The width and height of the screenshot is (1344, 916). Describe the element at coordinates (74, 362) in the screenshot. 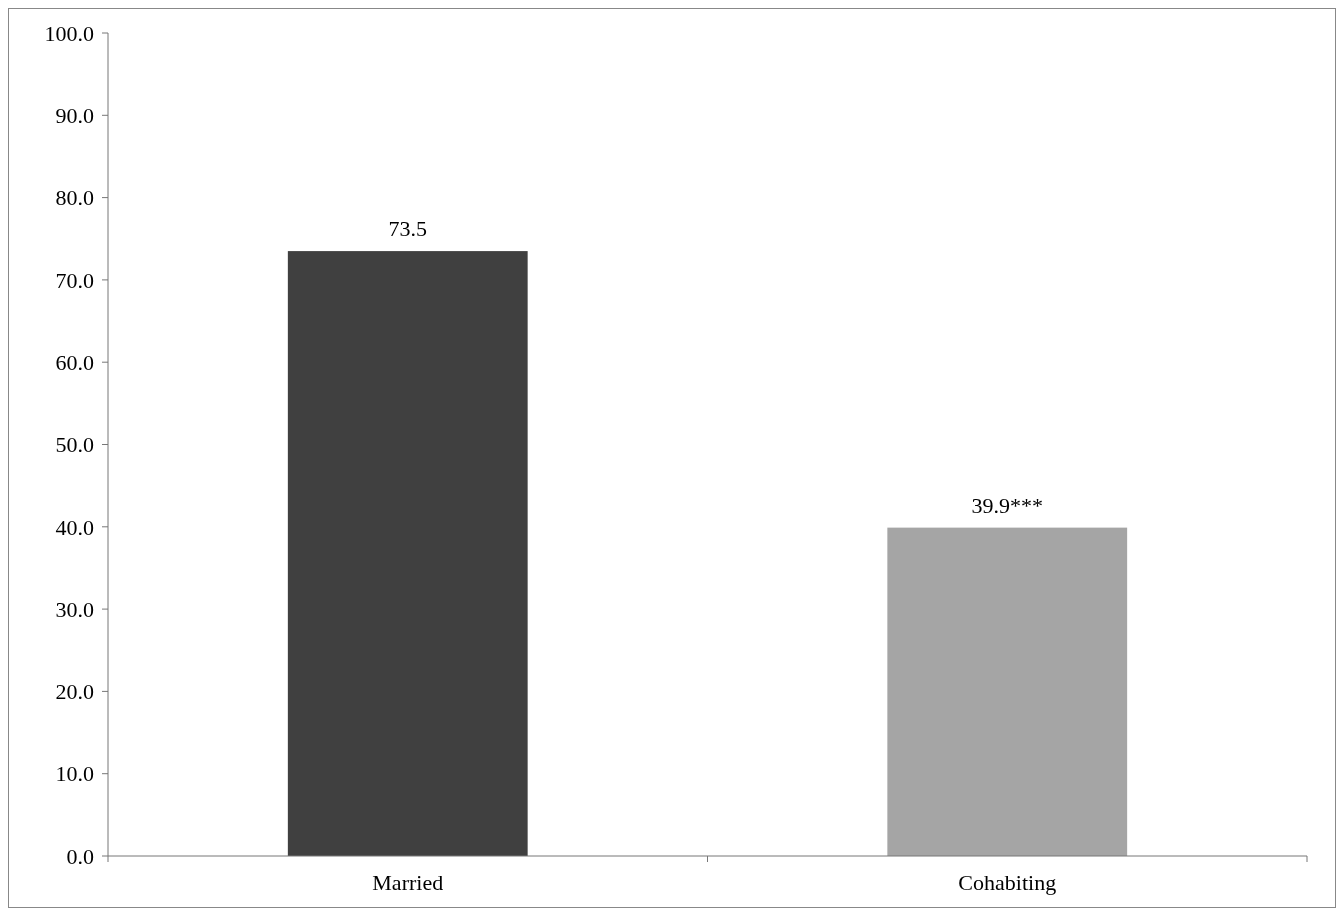

I see `y-tick-label: 60.0` at that location.